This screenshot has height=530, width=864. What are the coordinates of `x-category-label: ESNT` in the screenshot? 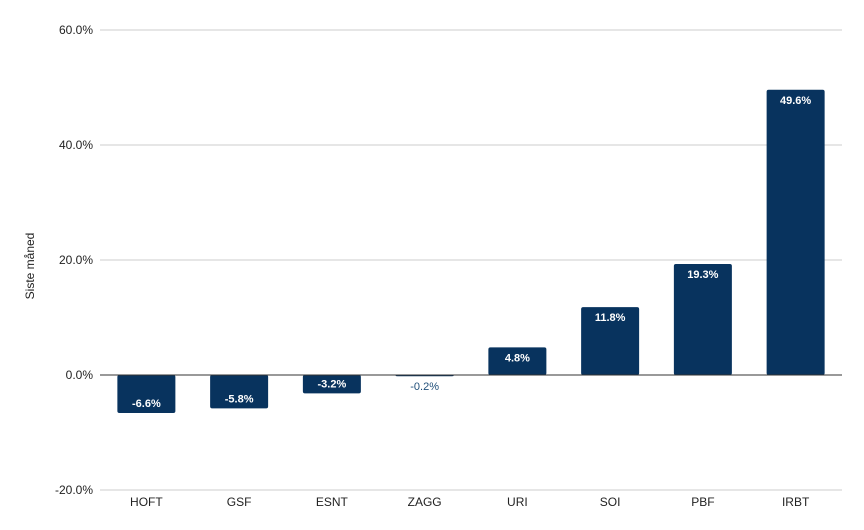 It's located at (332, 502).